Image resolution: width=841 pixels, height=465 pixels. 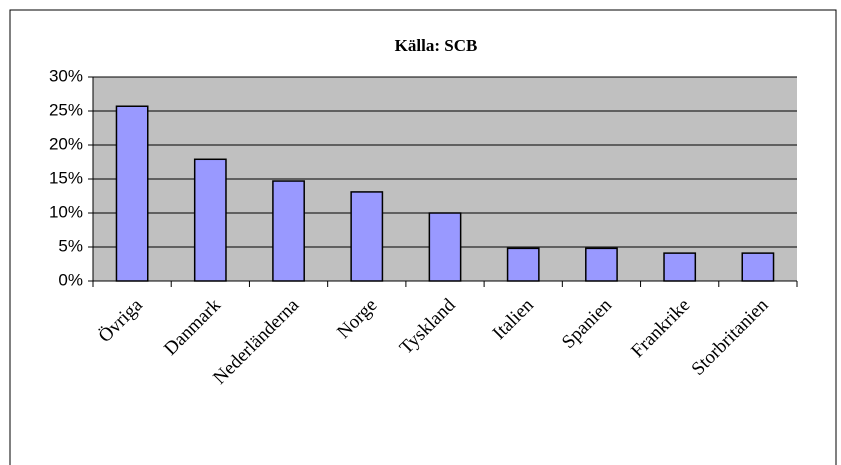 What do you see at coordinates (66, 75) in the screenshot?
I see `y-tick-label: 30%` at bounding box center [66, 75].